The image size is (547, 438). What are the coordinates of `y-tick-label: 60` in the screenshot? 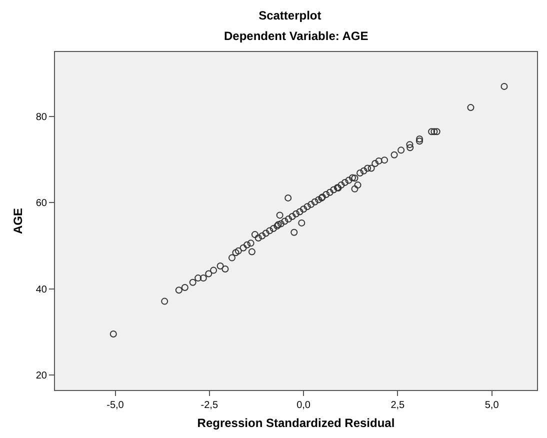 It's located at (42, 204).